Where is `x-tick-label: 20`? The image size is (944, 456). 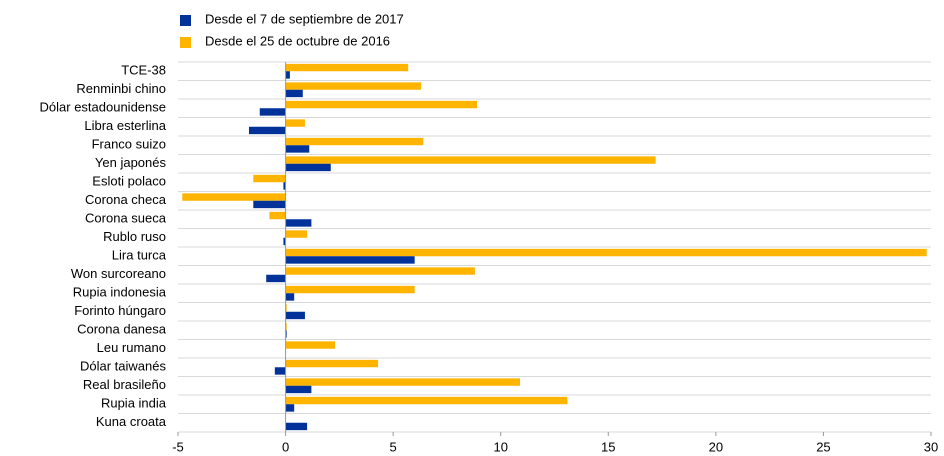 x-tick-label: 20 is located at coordinates (716, 446).